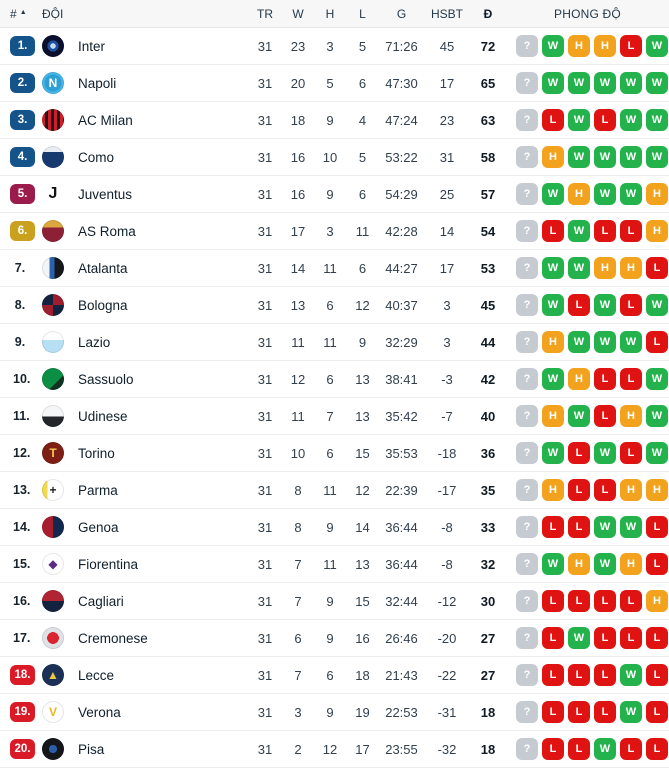  I want to click on team-name: Como, so click(96, 157).